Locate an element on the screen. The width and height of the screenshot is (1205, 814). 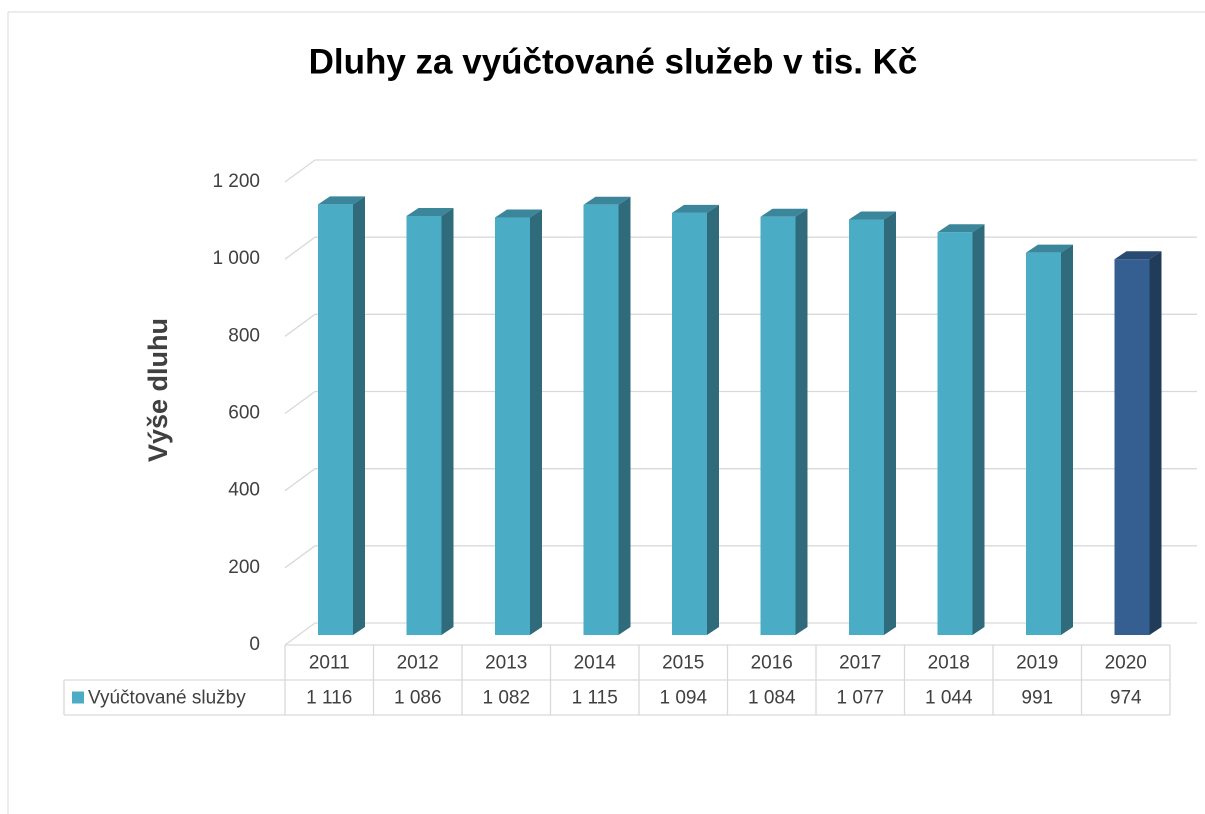
y-tick-label: 400 is located at coordinates (244, 490).